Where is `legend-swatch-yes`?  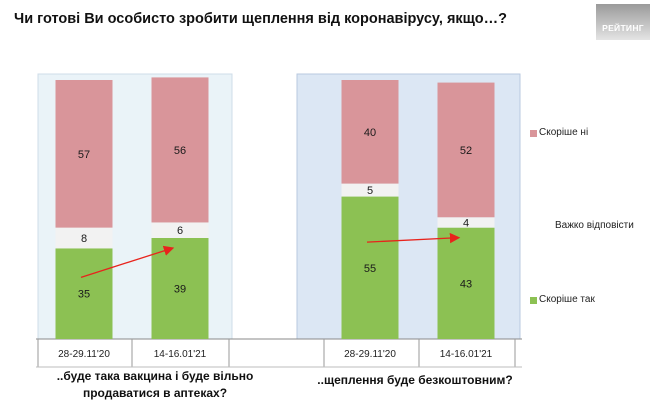 legend-swatch-yes is located at coordinates (533, 300).